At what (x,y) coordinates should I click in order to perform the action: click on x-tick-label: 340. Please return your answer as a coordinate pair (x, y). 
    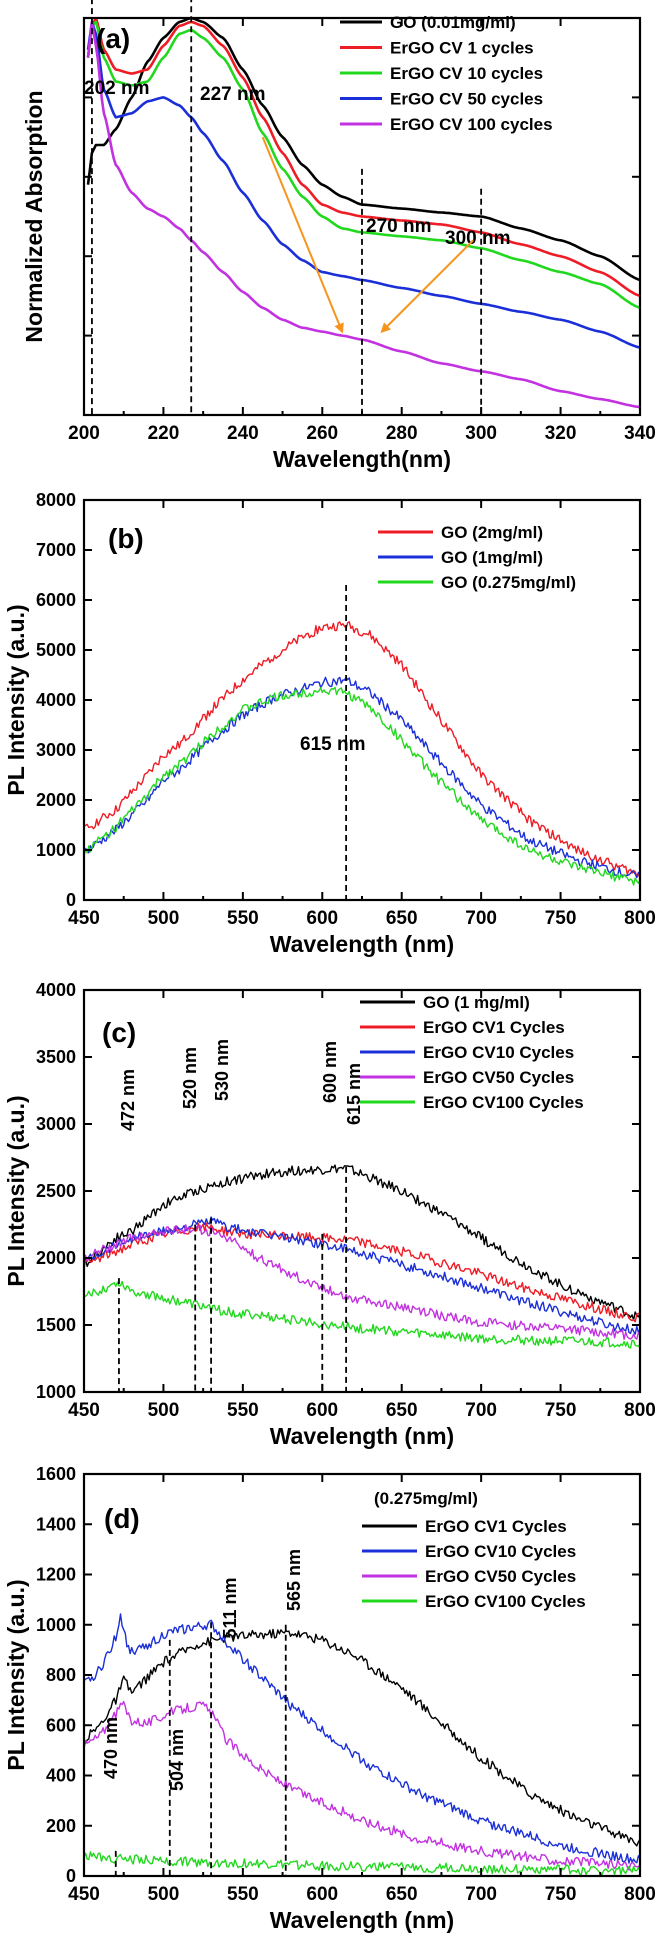
    Looking at the image, I should click on (640, 433).